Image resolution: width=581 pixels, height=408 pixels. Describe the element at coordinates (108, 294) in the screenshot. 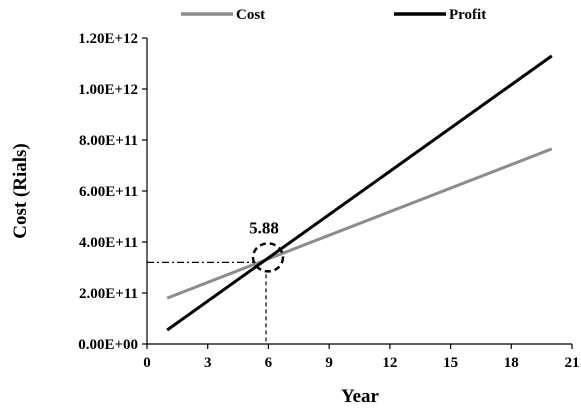

I see `y-tick-label: 2.00E+11` at that location.